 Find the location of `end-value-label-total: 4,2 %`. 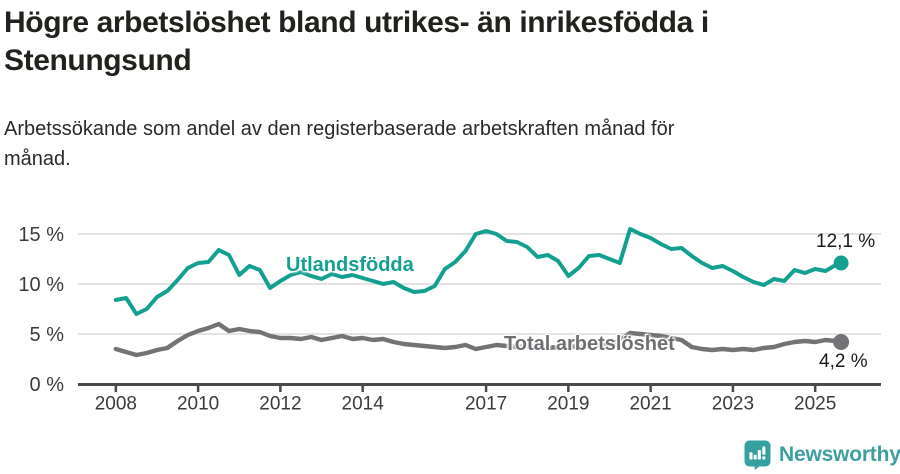

end-value-label-total: 4,2 % is located at coordinates (843, 361).